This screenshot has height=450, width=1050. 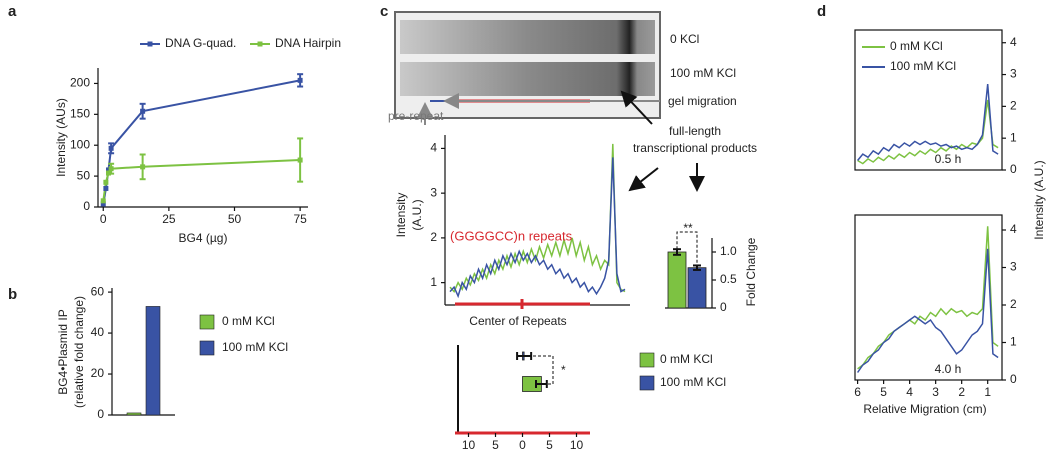 What do you see at coordinates (98, 332) in the screenshot?
I see `y-tick-label: 40` at bounding box center [98, 332].